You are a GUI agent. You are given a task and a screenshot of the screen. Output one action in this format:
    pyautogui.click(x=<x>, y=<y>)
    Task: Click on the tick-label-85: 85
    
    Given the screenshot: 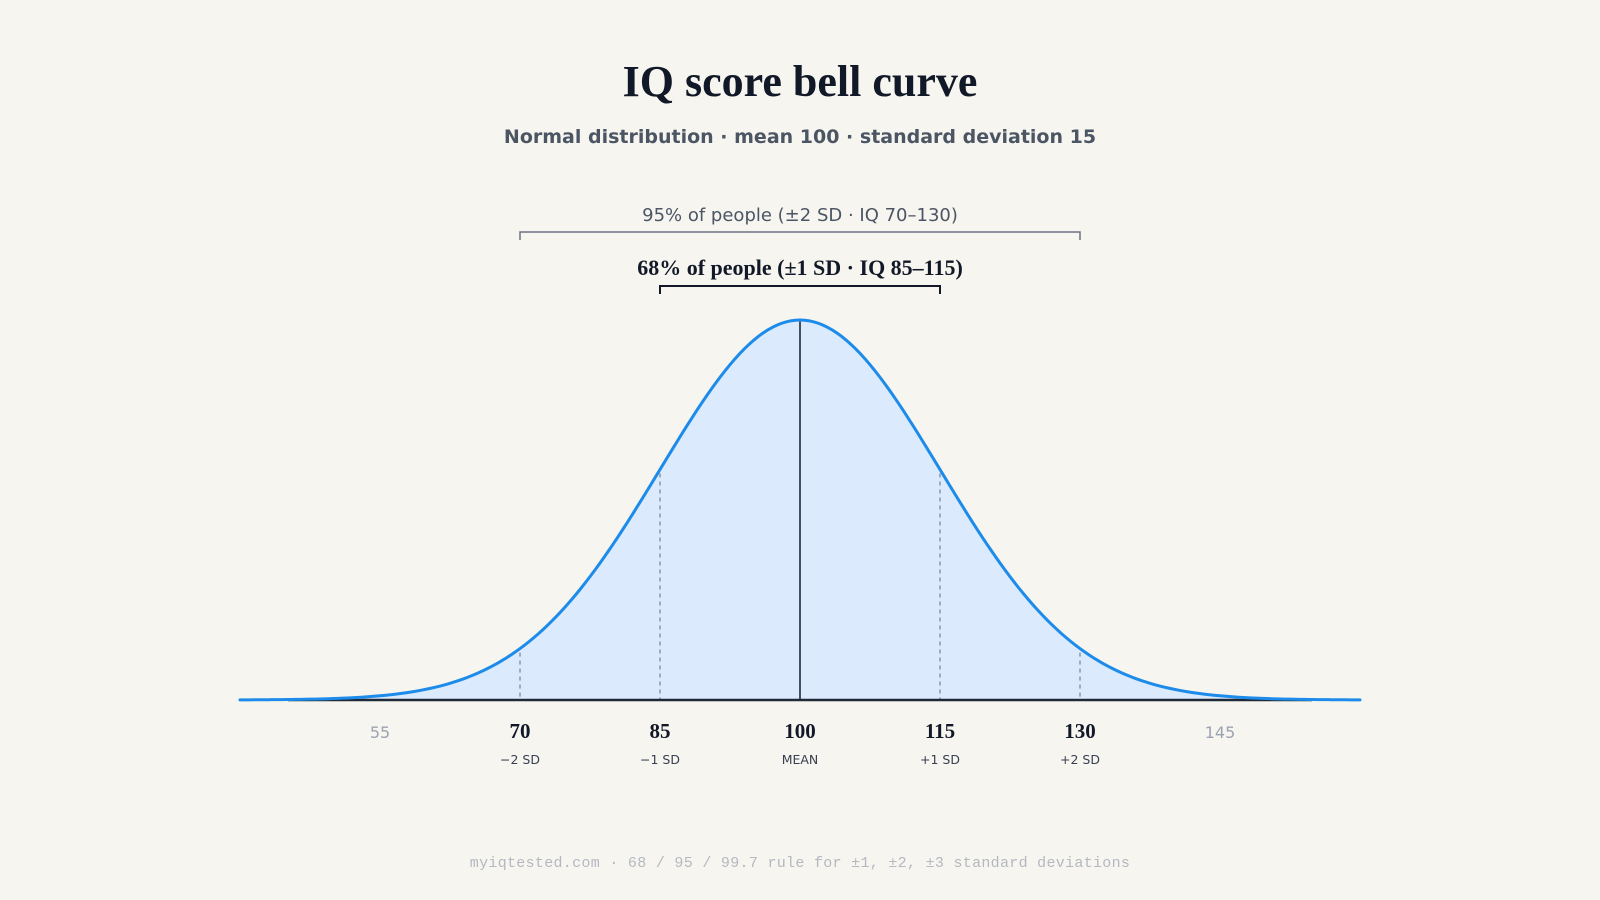 What is the action you would take?
    pyautogui.click(x=660, y=731)
    